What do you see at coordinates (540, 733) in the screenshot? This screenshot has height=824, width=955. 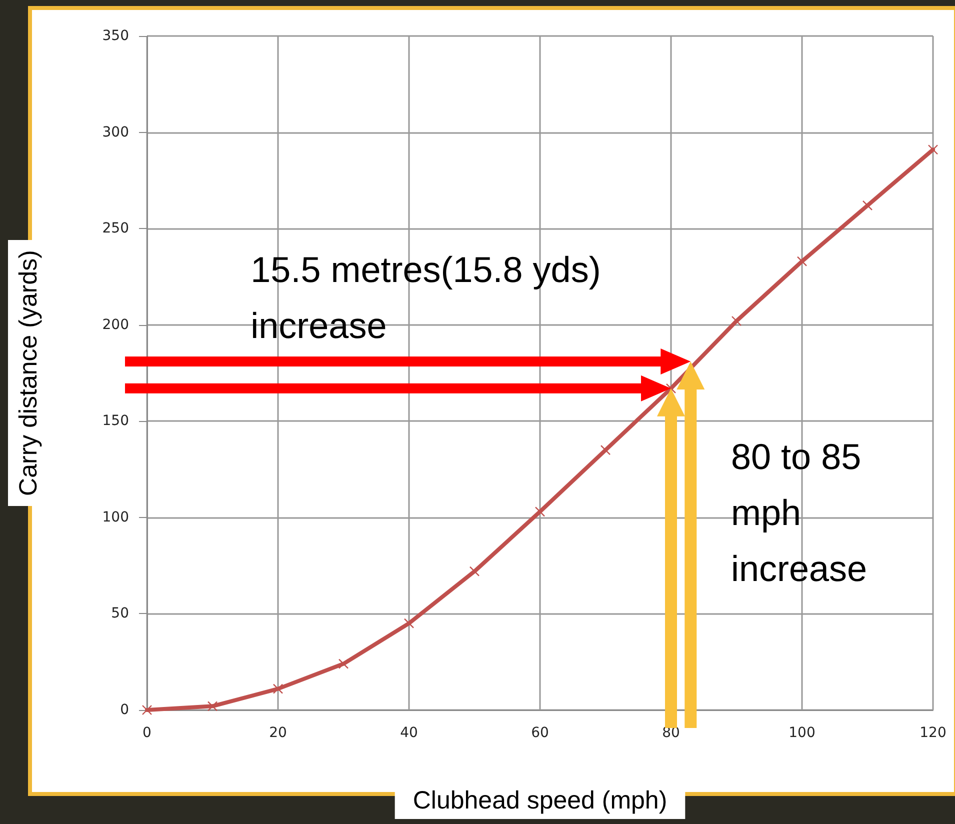 I see `x-tick-label: 60` at bounding box center [540, 733].